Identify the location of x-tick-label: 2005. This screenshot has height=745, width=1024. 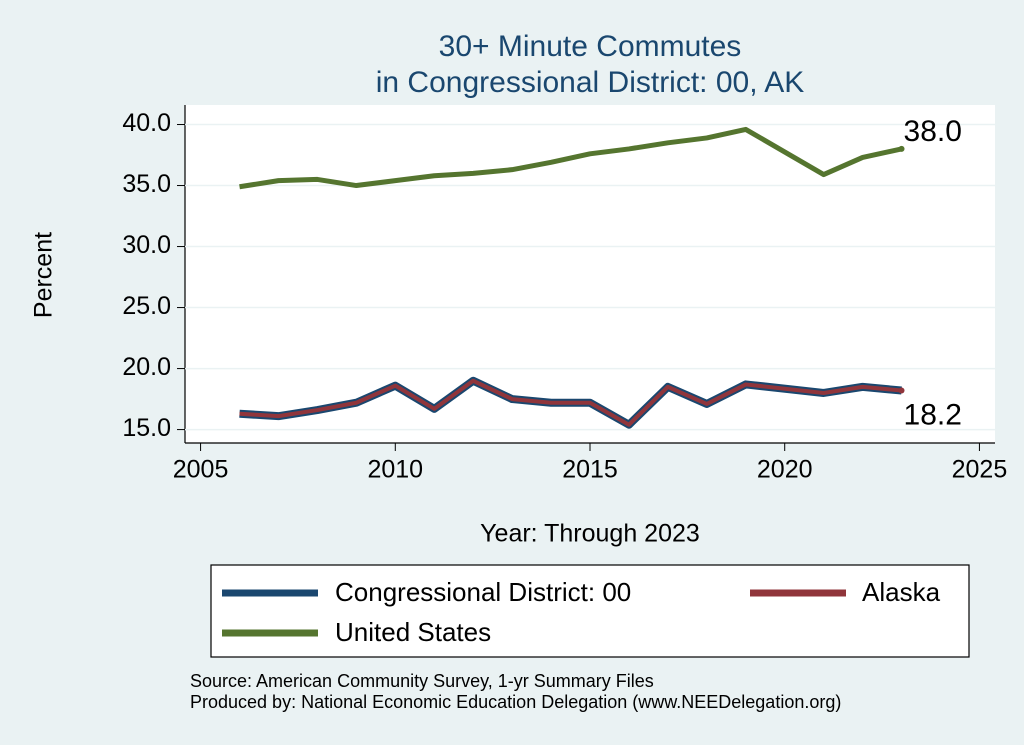
(201, 470).